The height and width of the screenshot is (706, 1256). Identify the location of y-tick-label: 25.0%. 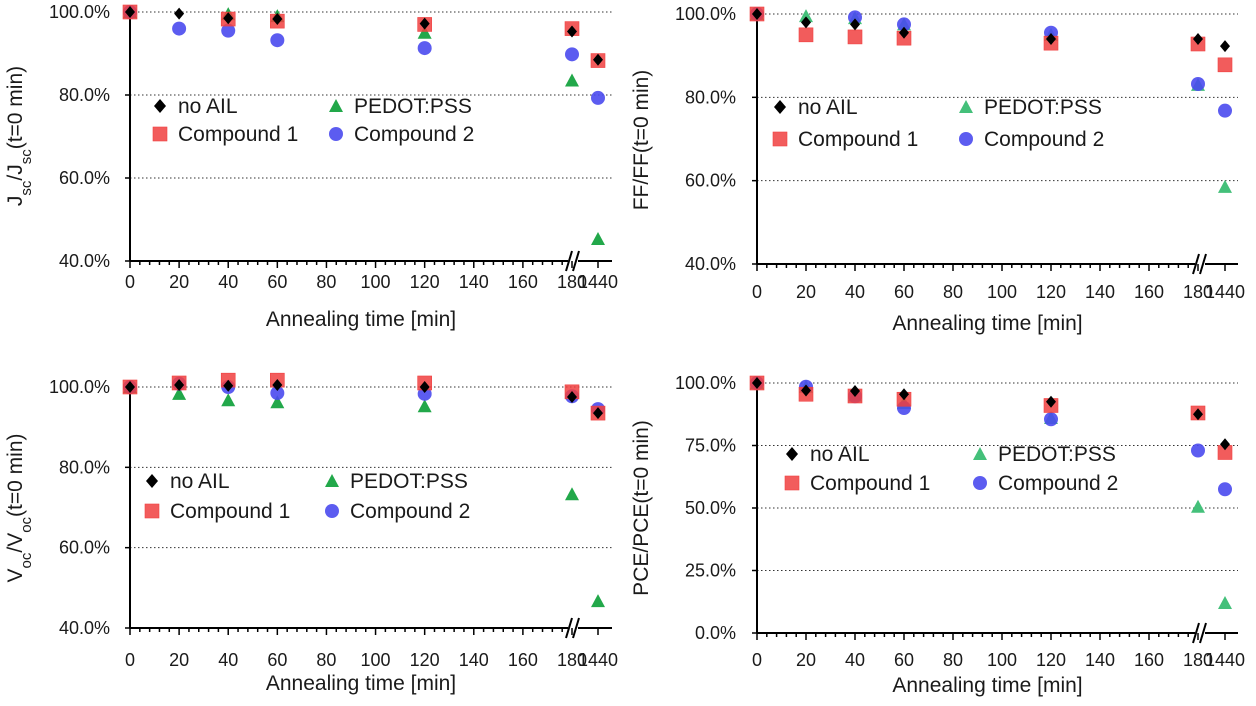
(710, 571).